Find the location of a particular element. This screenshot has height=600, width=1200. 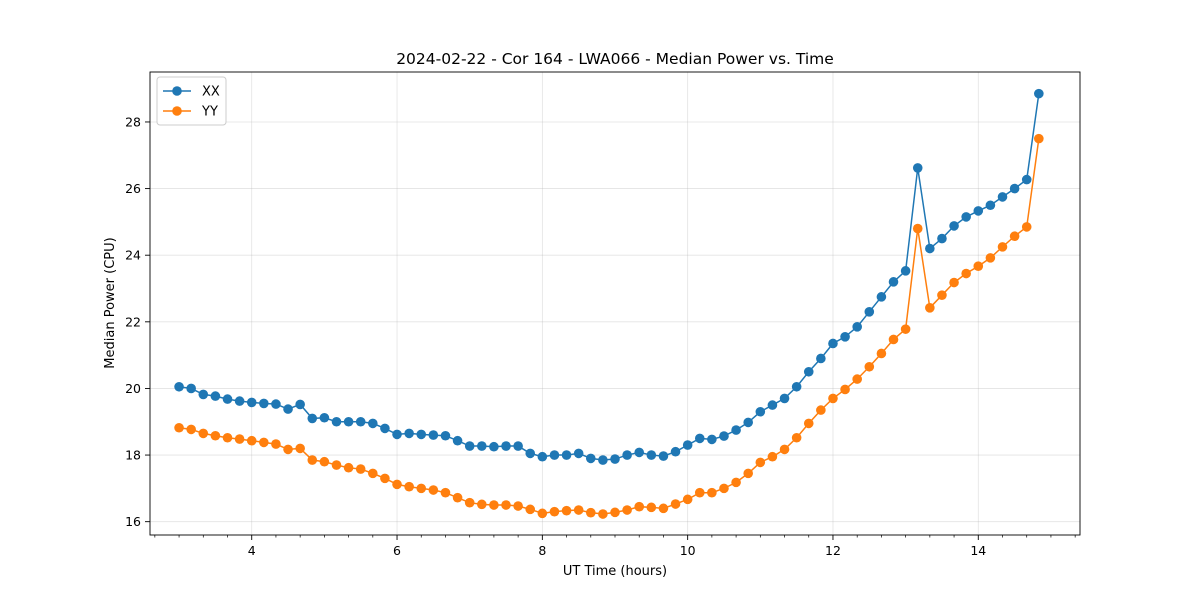

y-tick-label: 16 is located at coordinates (133, 521).